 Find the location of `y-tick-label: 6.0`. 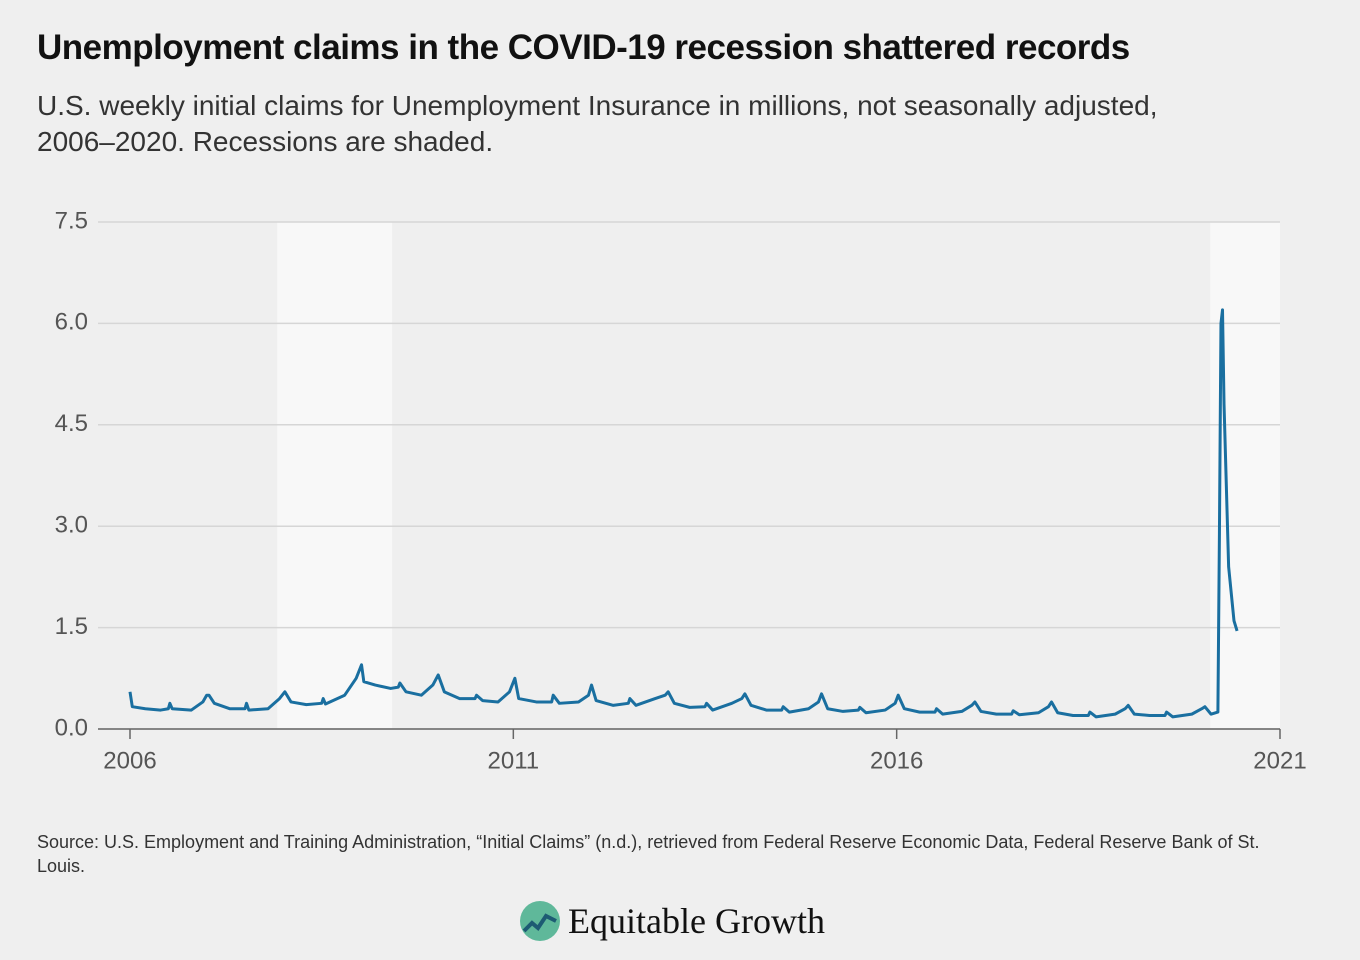

y-tick-label: 6.0 is located at coordinates (71, 322).